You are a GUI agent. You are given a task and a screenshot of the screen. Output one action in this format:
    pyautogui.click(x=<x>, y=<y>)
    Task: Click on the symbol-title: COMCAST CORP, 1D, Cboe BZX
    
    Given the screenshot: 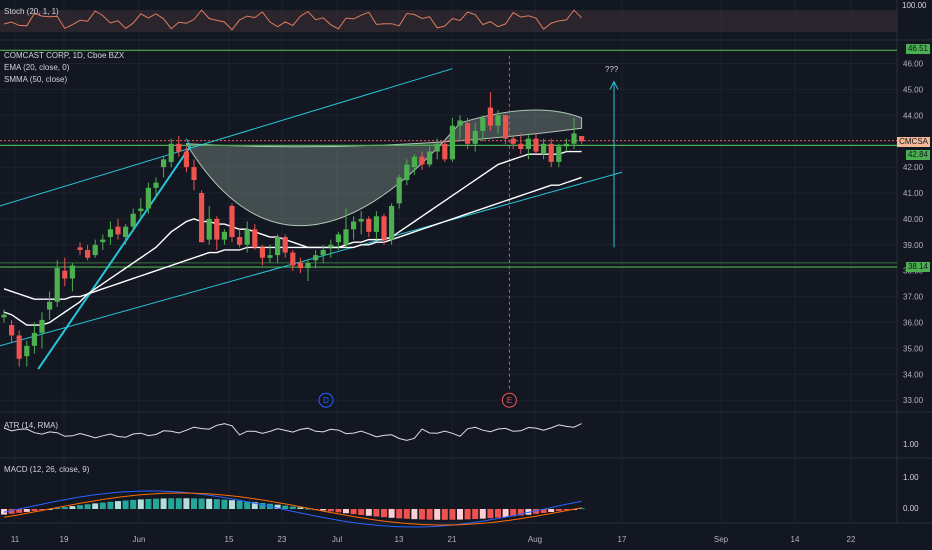 What is the action you would take?
    pyautogui.click(x=64, y=55)
    